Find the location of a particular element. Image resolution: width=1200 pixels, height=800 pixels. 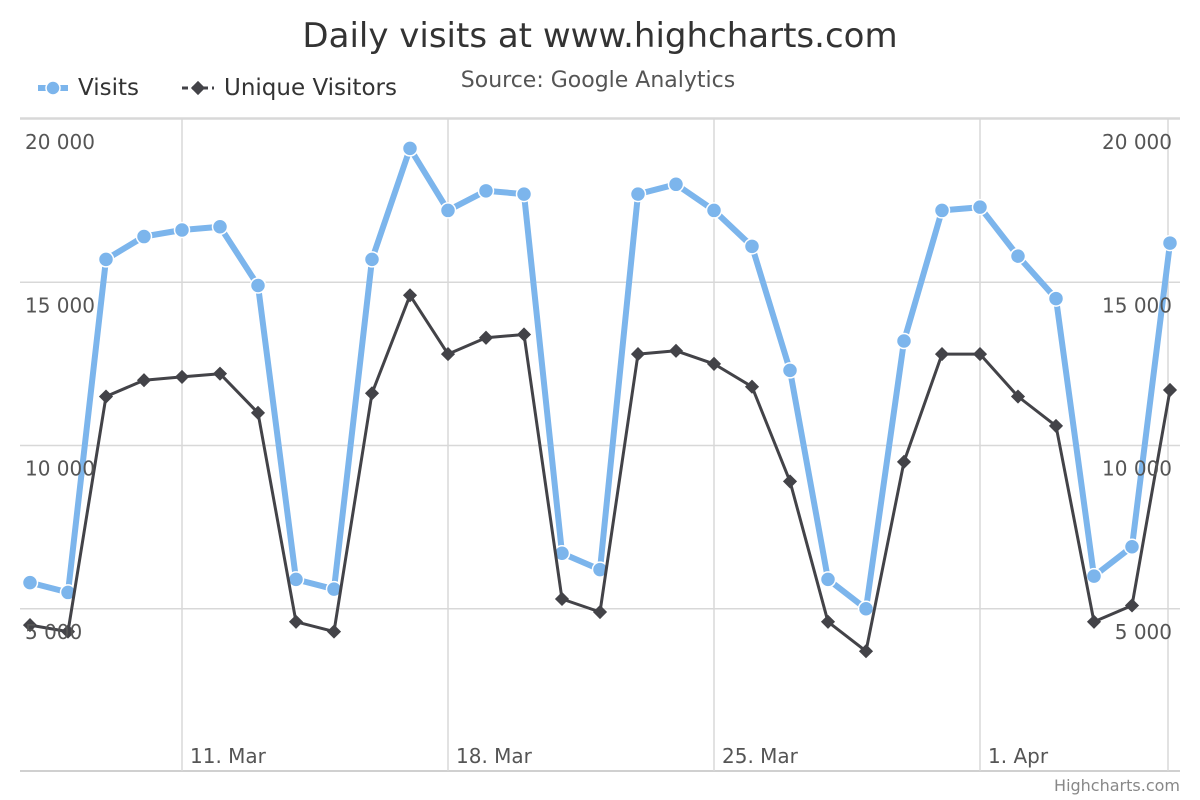

legend: Visits Unique Visitors is located at coordinates (217, 88).